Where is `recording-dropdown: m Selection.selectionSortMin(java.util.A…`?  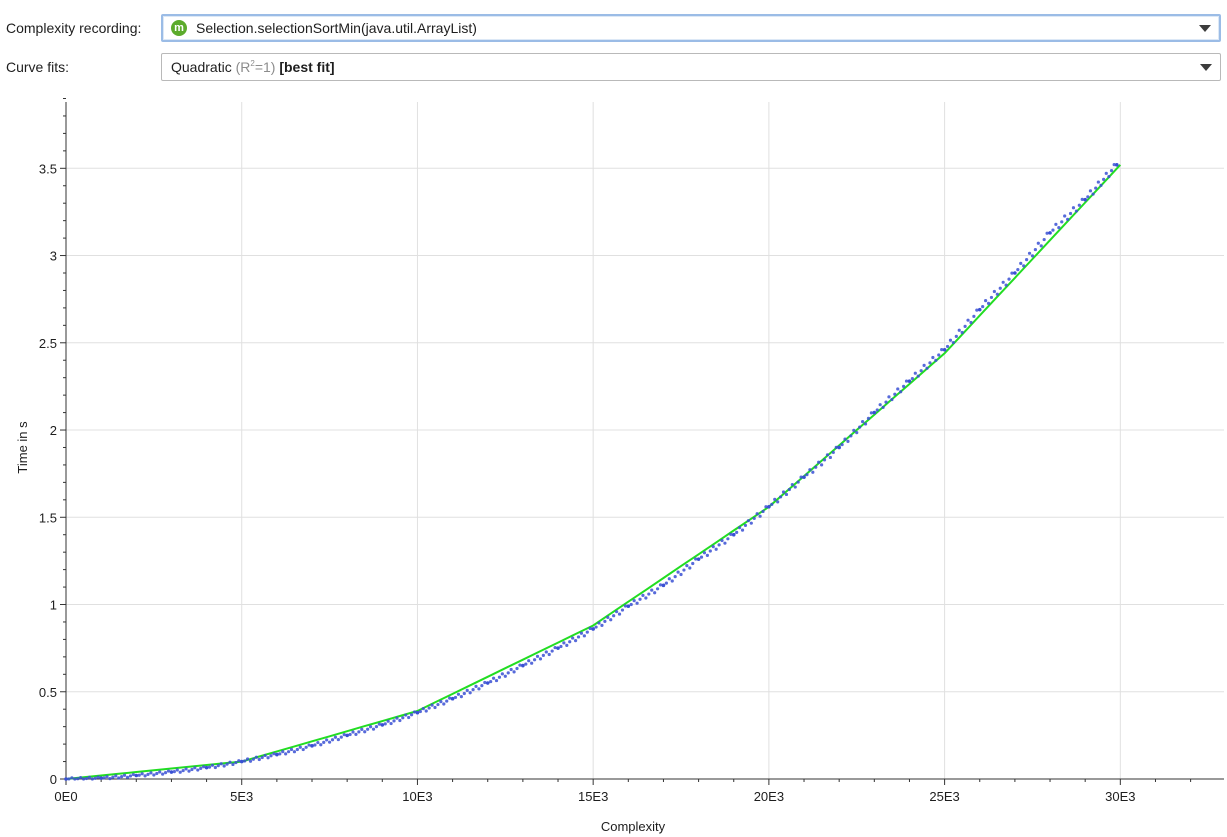 recording-dropdown: m Selection.selectionSortMin(java.util.A… is located at coordinates (691, 28).